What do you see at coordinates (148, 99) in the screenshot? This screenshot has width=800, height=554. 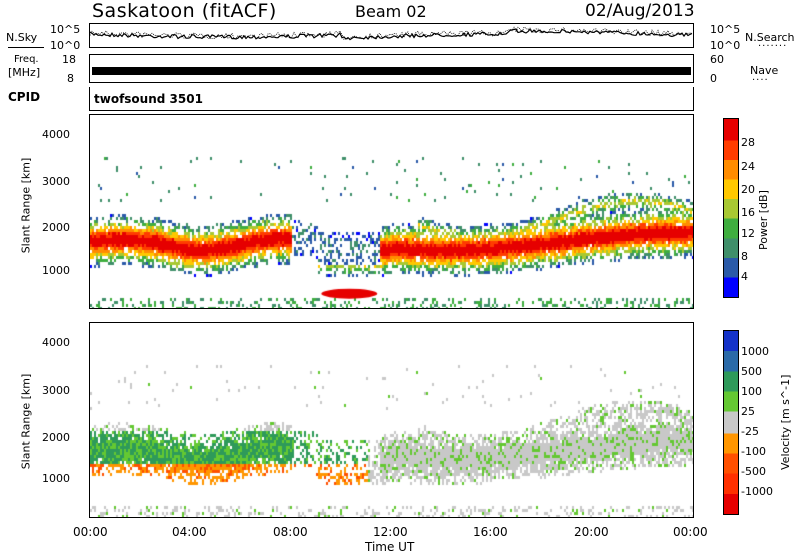 I see `cpid-value: twofsound 3501` at bounding box center [148, 99].